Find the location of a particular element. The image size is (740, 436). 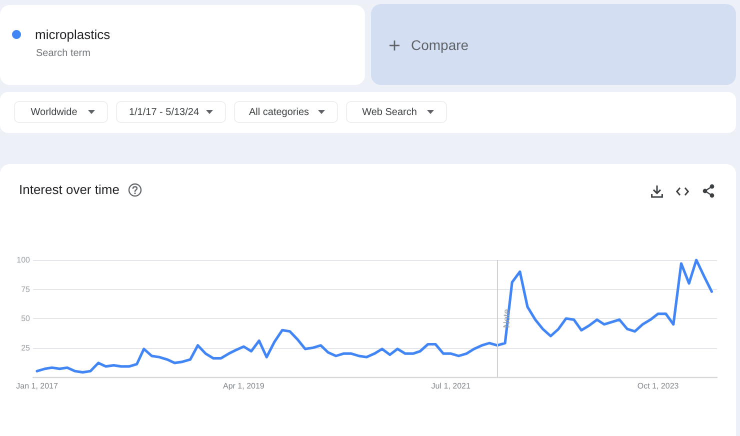

y-tick-label: 50 is located at coordinates (26, 318).